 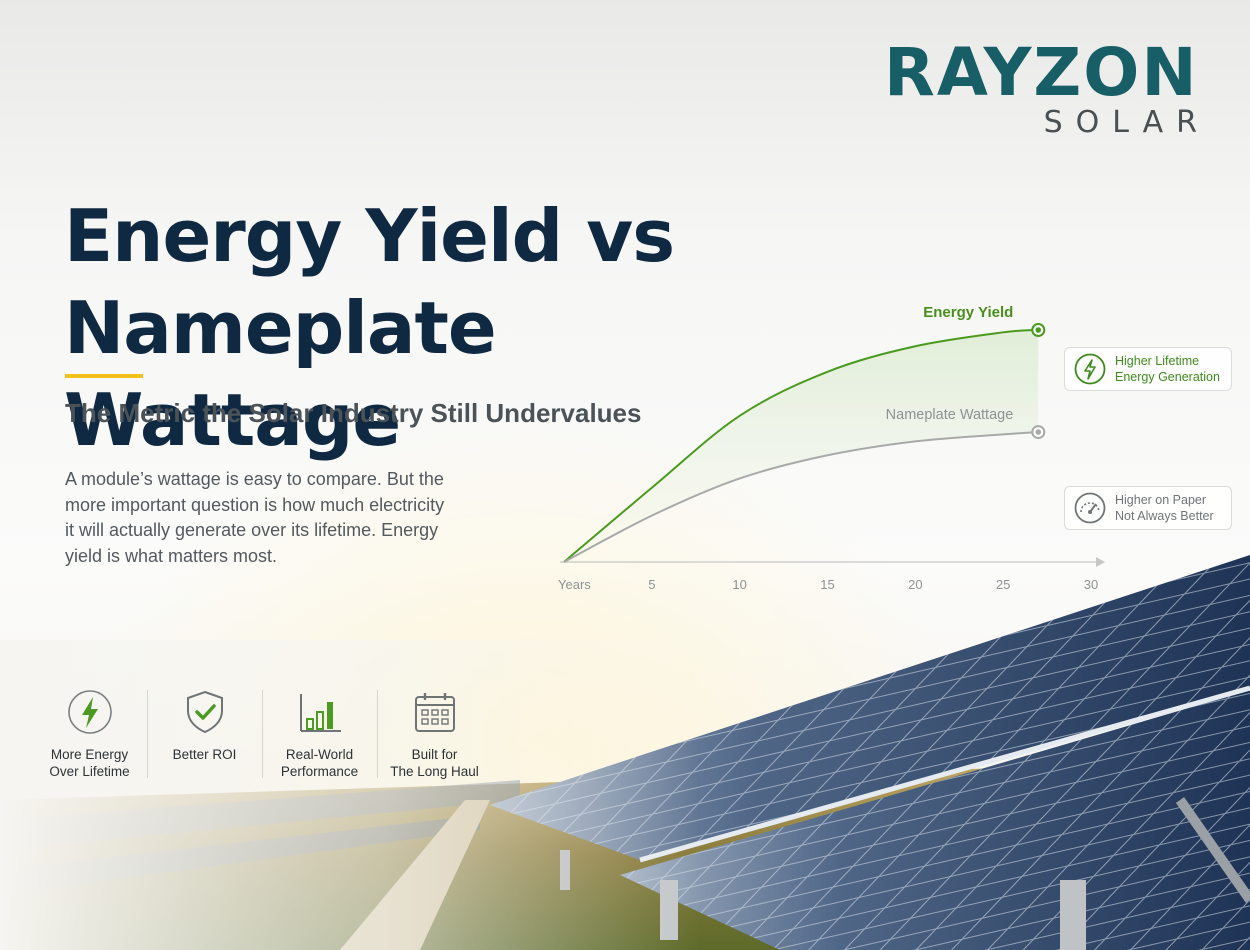 What do you see at coordinates (319, 754) in the screenshot?
I see `feature-3-line-1: Real-World` at bounding box center [319, 754].